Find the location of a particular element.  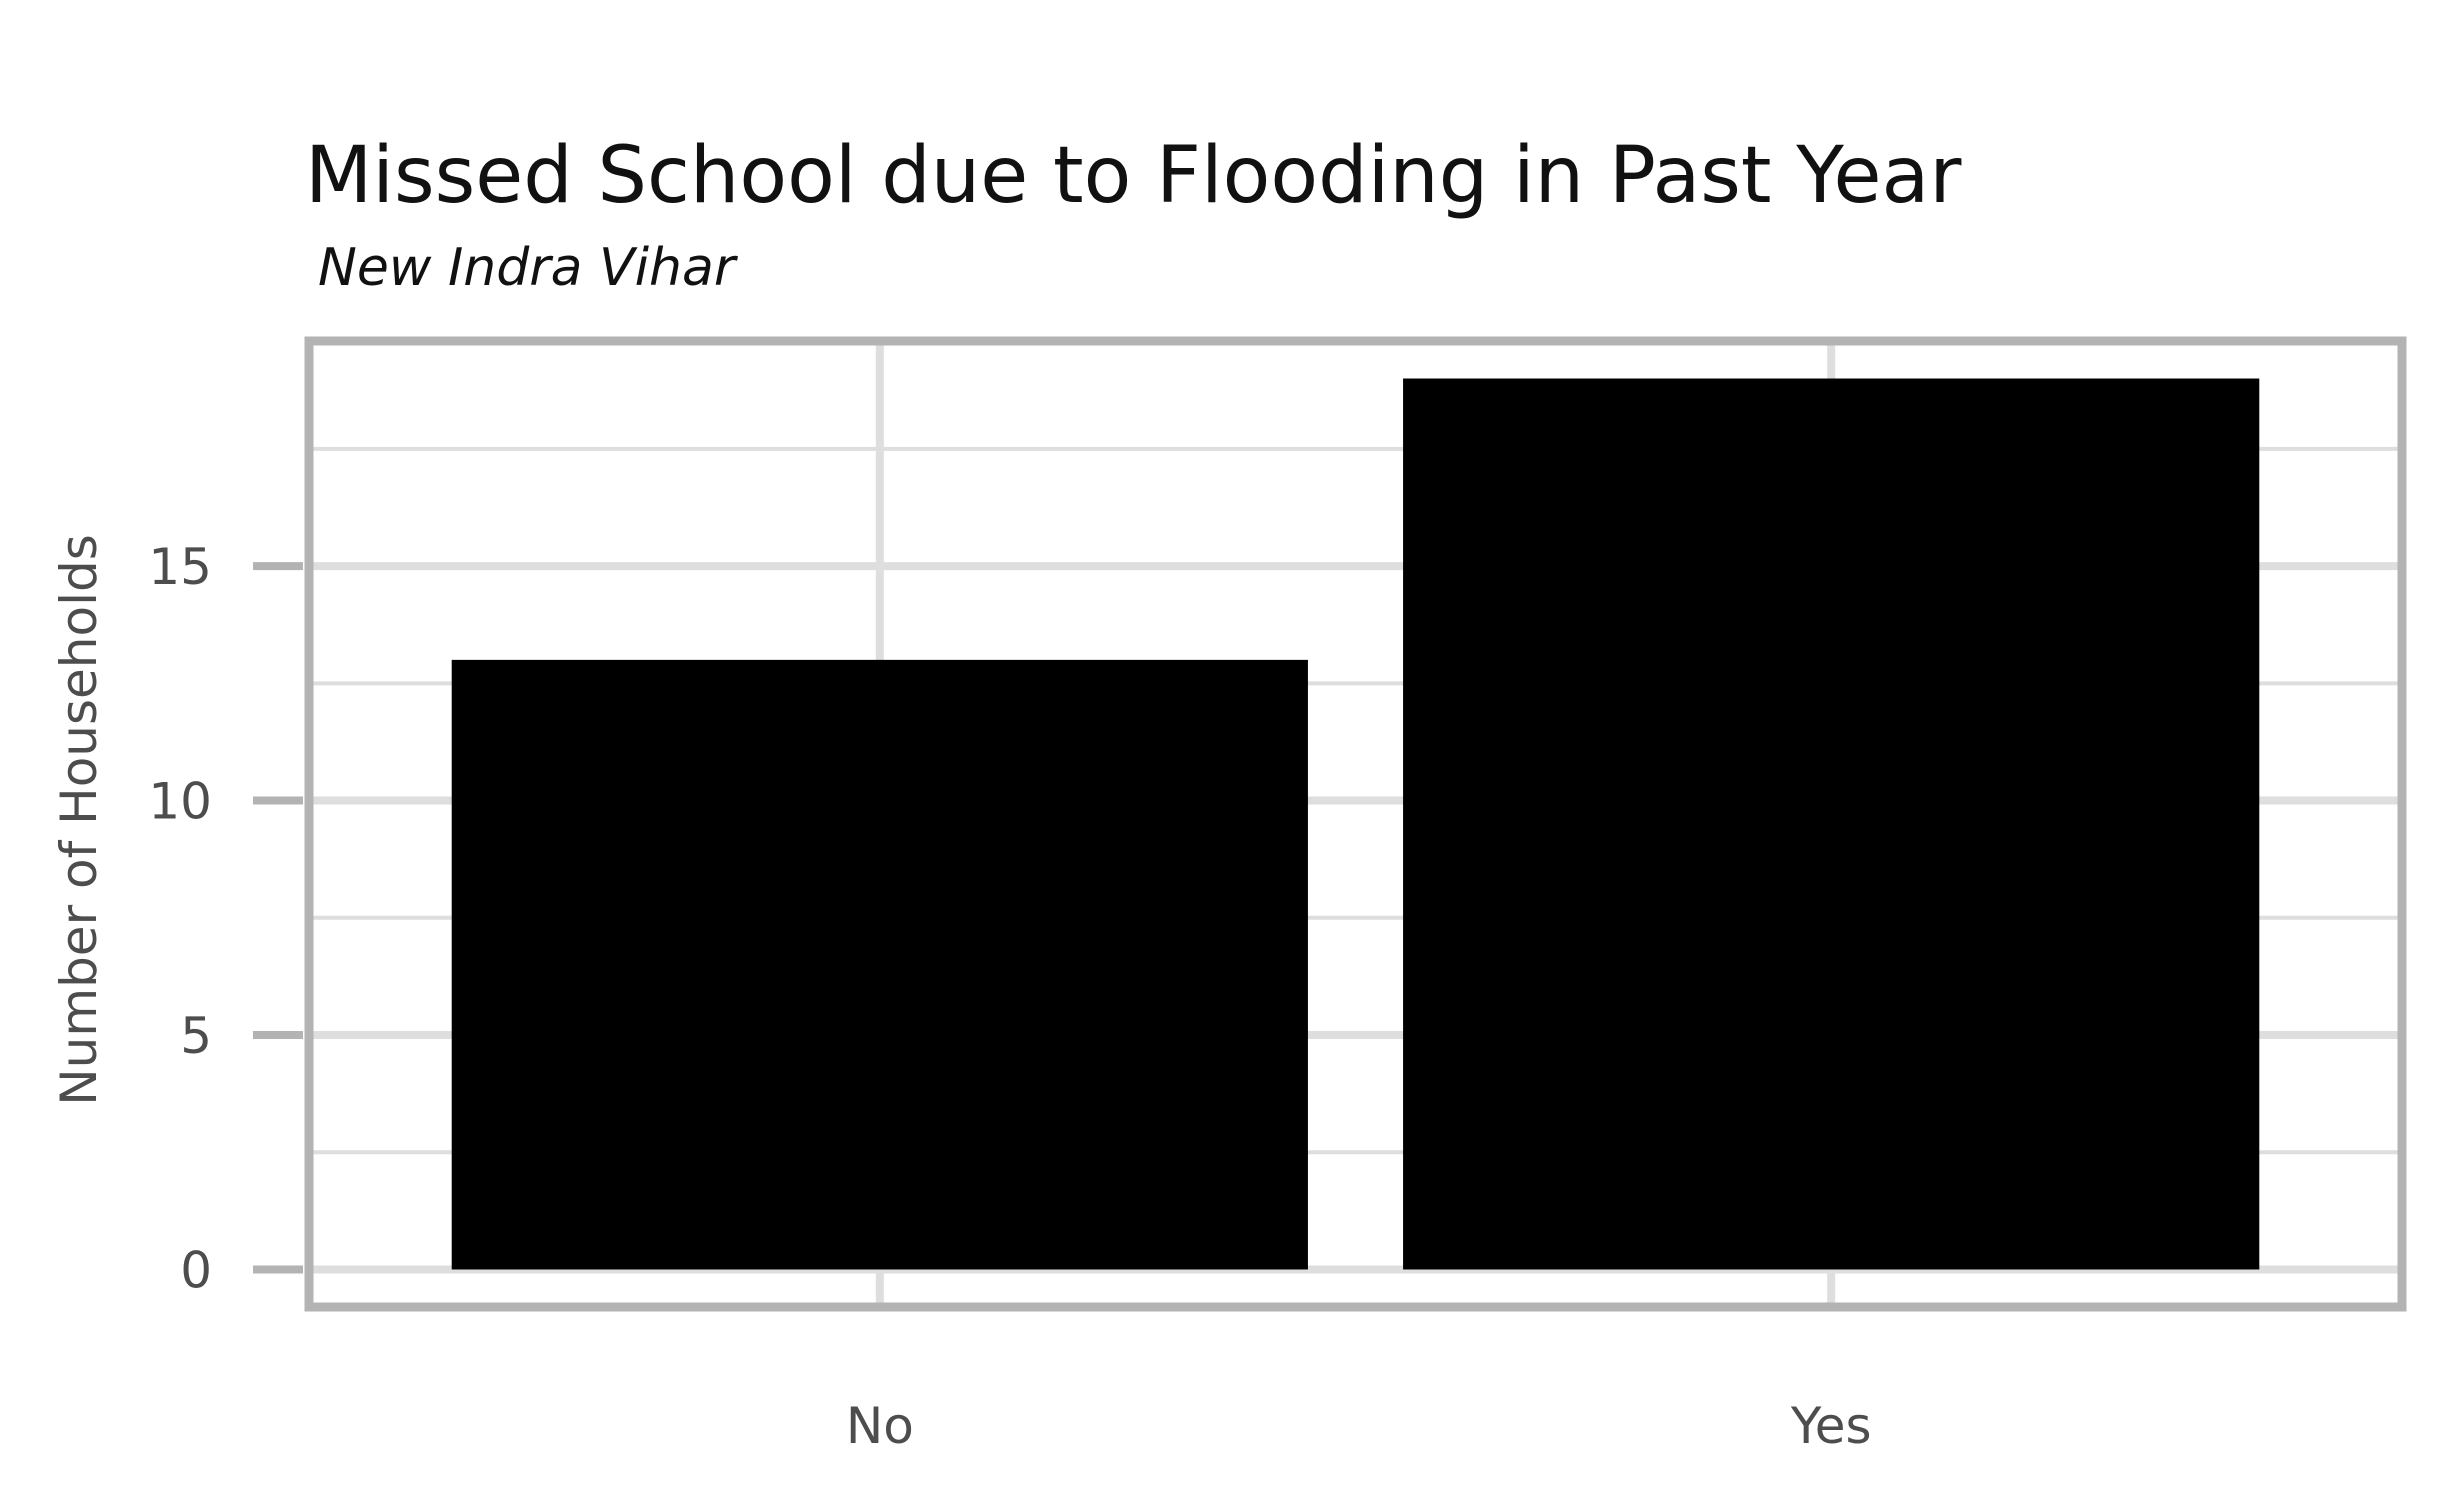

y-tick-label: 5 is located at coordinates (196, 1036).